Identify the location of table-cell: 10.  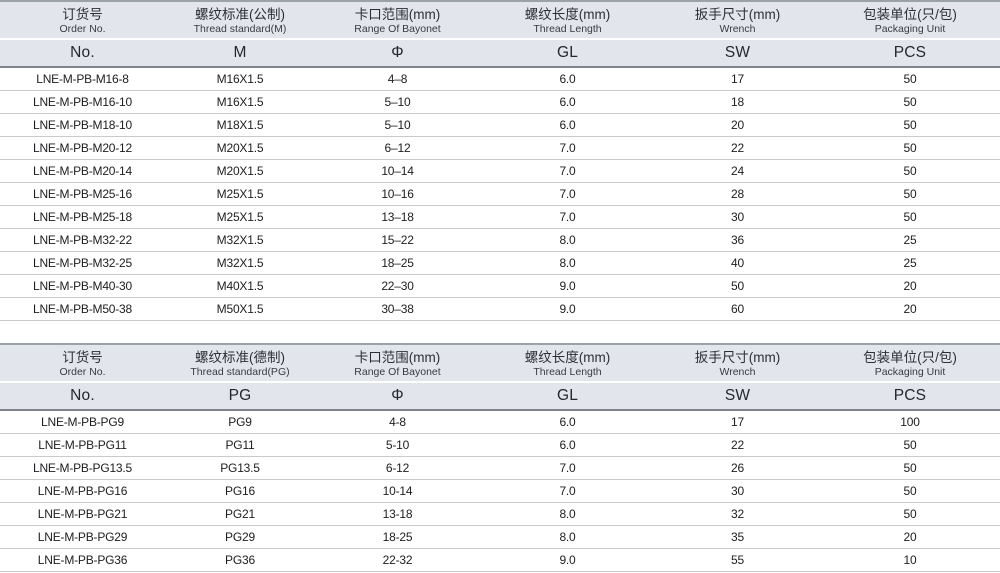
(910, 560).